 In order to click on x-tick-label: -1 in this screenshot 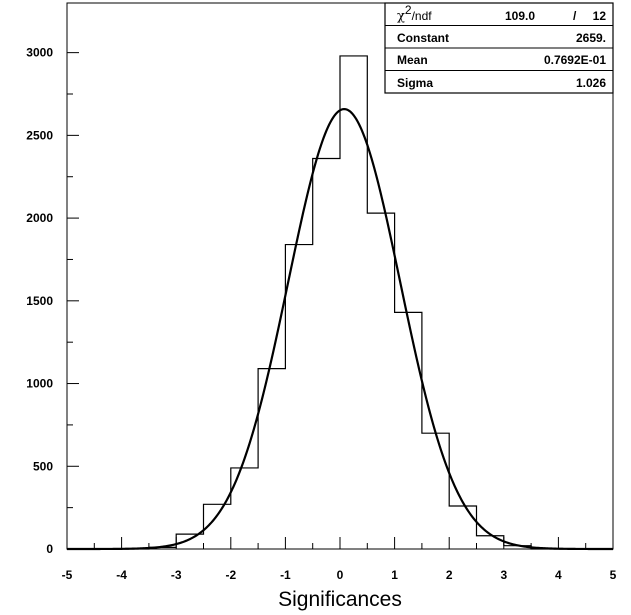, I will do `click(285, 575)`.